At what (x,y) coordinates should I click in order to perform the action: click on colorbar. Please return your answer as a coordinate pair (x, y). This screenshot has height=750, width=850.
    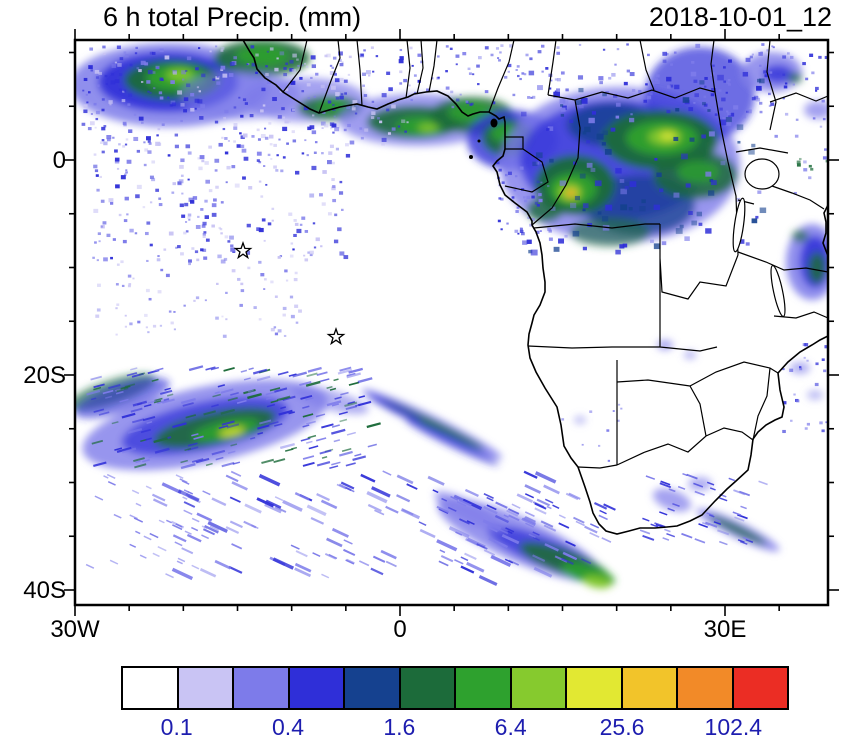
    Looking at the image, I should click on (455, 688).